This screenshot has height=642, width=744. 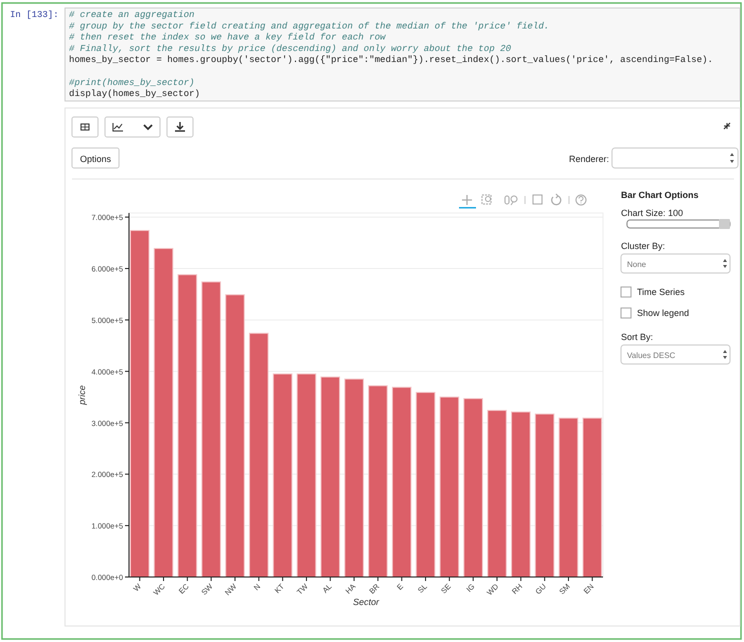 I want to click on text: homes_by_sector = homes.groupby('sector').agg({"price":"median"}).reset_index().sort_values('price', ascending=False)., so click(x=391, y=60).